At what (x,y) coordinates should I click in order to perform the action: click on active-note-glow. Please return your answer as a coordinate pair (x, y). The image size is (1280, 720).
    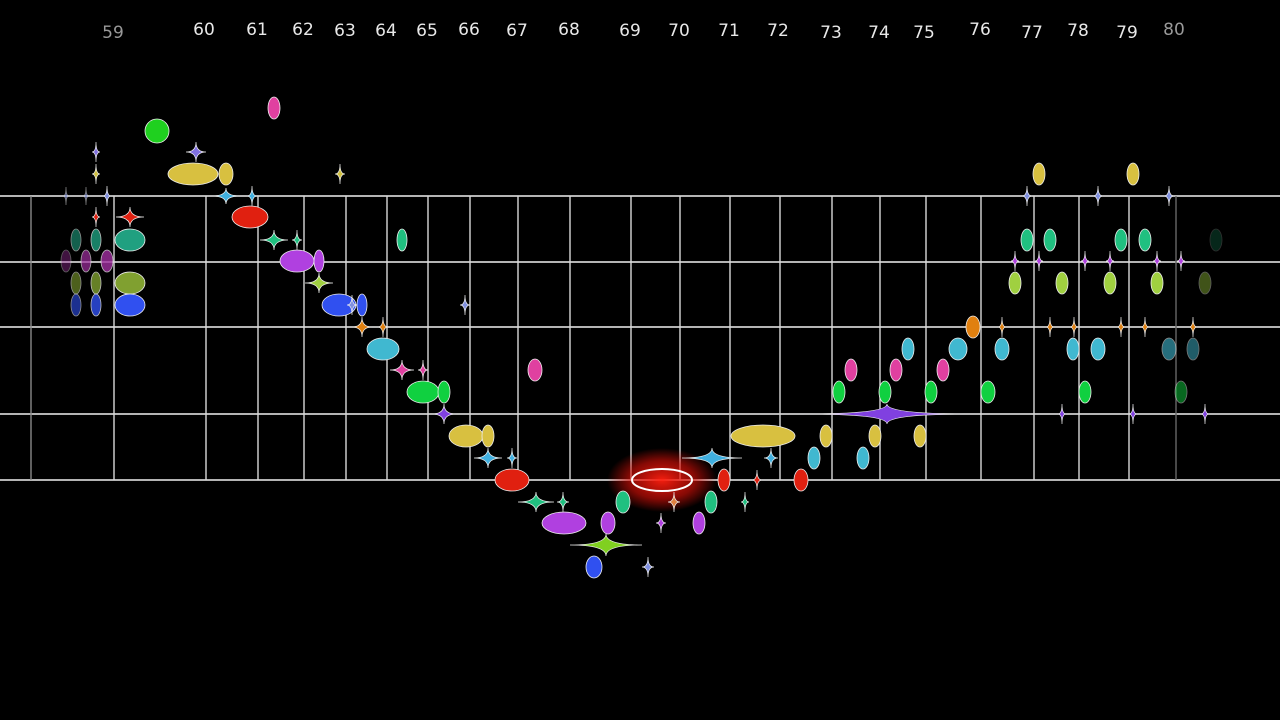
    Looking at the image, I should click on (662, 480).